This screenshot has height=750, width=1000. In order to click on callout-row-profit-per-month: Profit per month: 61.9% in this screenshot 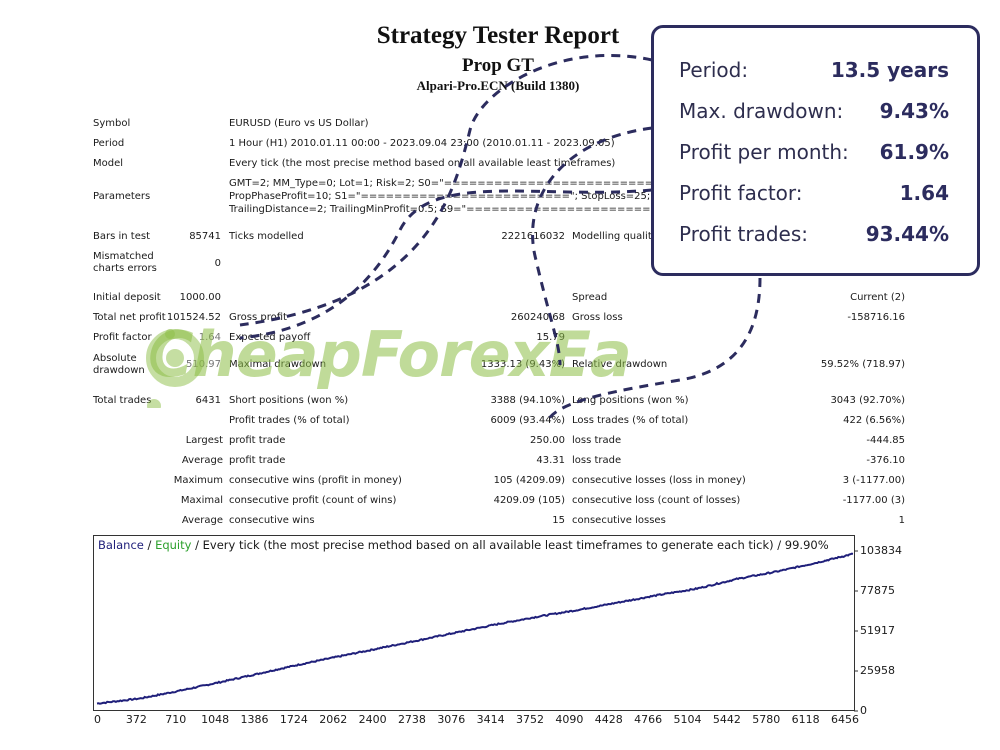, I will do `click(814, 155)`.